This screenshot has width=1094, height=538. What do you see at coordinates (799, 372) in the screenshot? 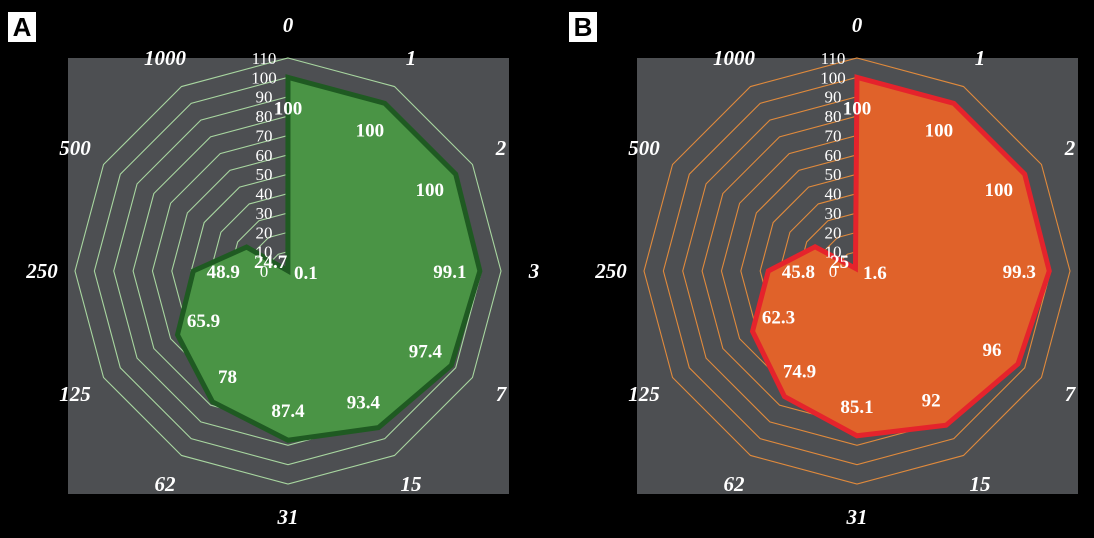
I see `data-label: 74.9` at bounding box center [799, 372].